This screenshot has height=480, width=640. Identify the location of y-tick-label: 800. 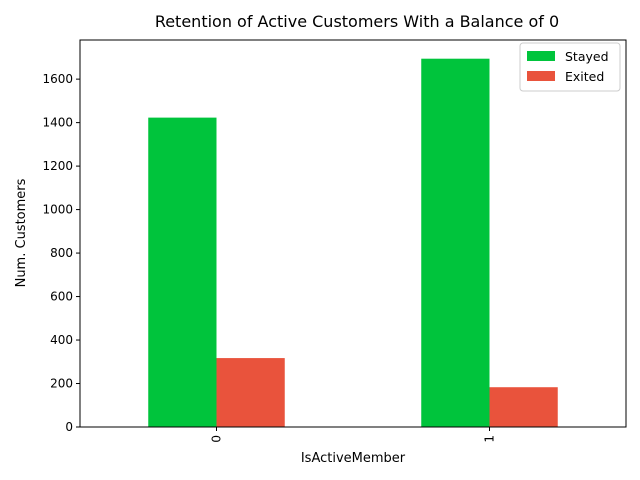
(61, 253).